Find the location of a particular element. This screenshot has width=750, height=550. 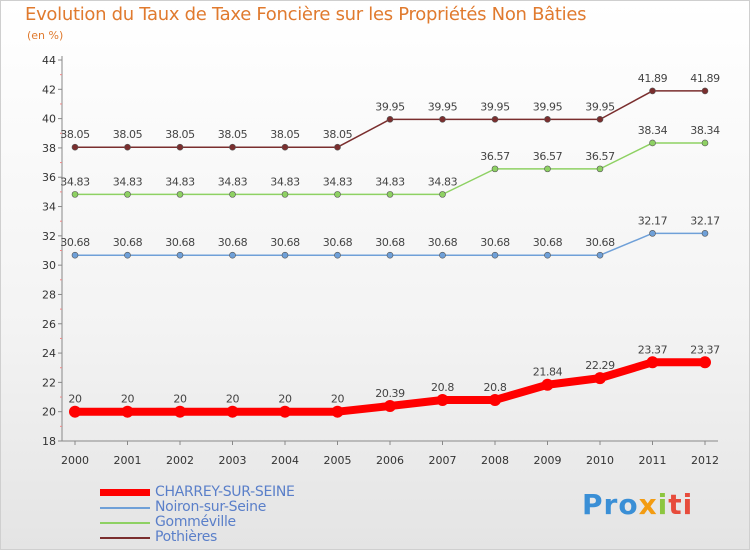

x-tick-label: 2000 is located at coordinates (75, 460).